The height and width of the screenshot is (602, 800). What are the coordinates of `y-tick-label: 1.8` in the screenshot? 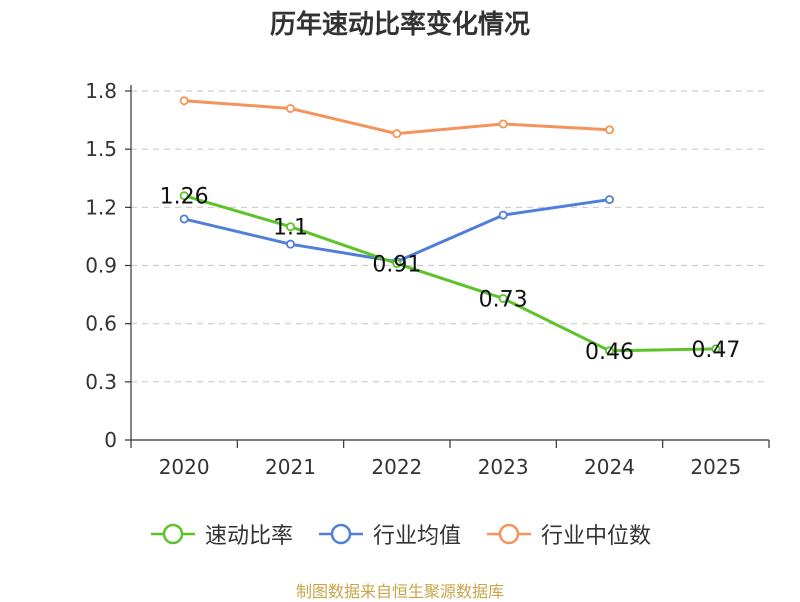 It's located at (101, 91).